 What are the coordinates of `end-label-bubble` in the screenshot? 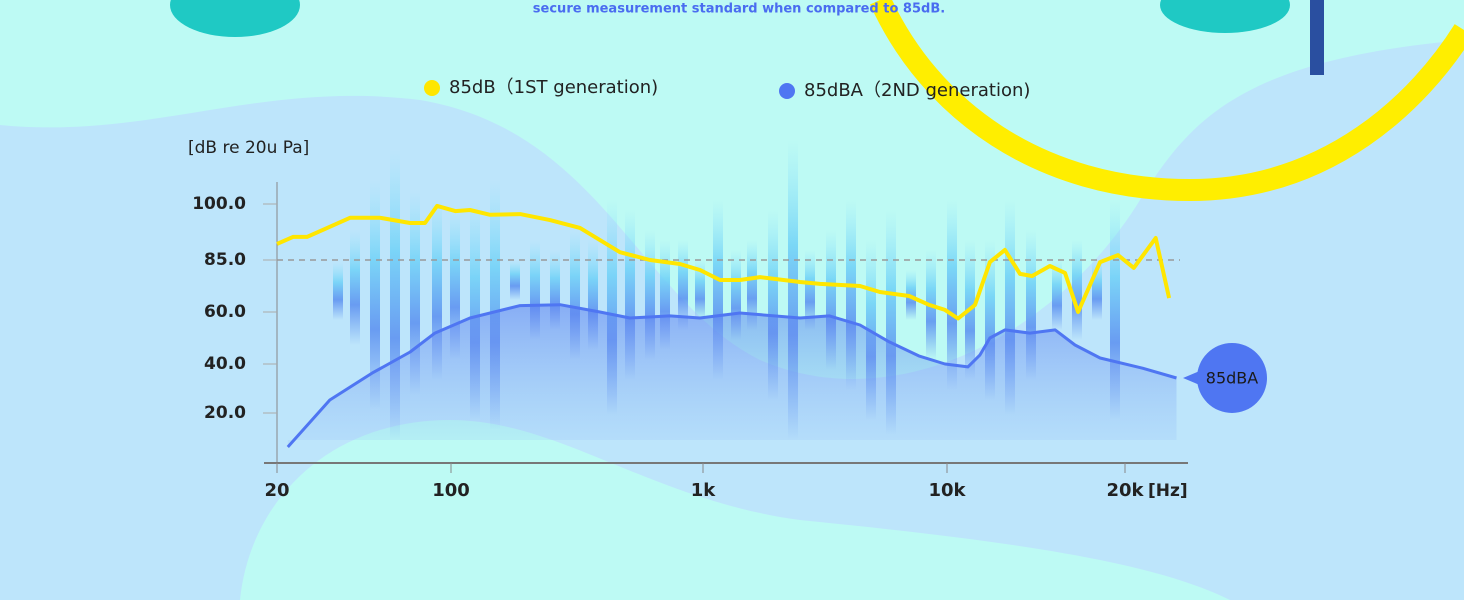 It's located at (1232, 377).